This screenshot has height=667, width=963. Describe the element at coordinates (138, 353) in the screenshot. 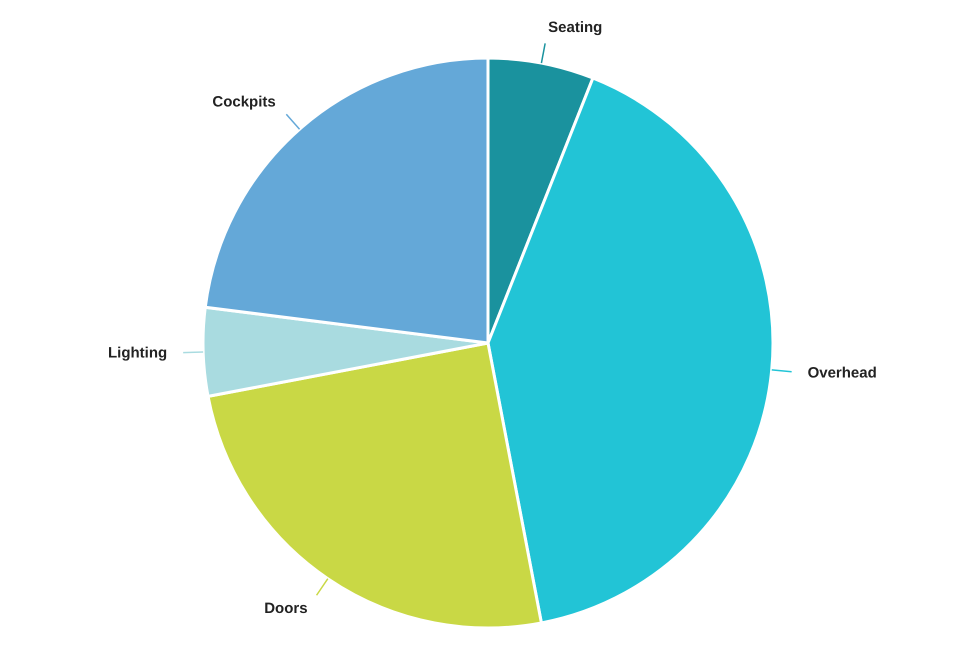

I see `slice-label: Lighting` at that location.